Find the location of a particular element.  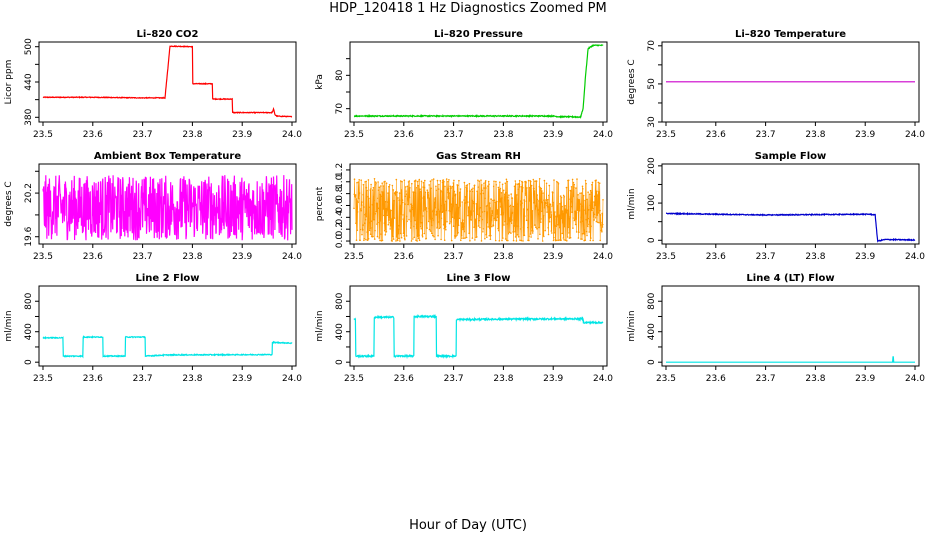

y-tick-label: 20.2 is located at coordinates (29, 193).